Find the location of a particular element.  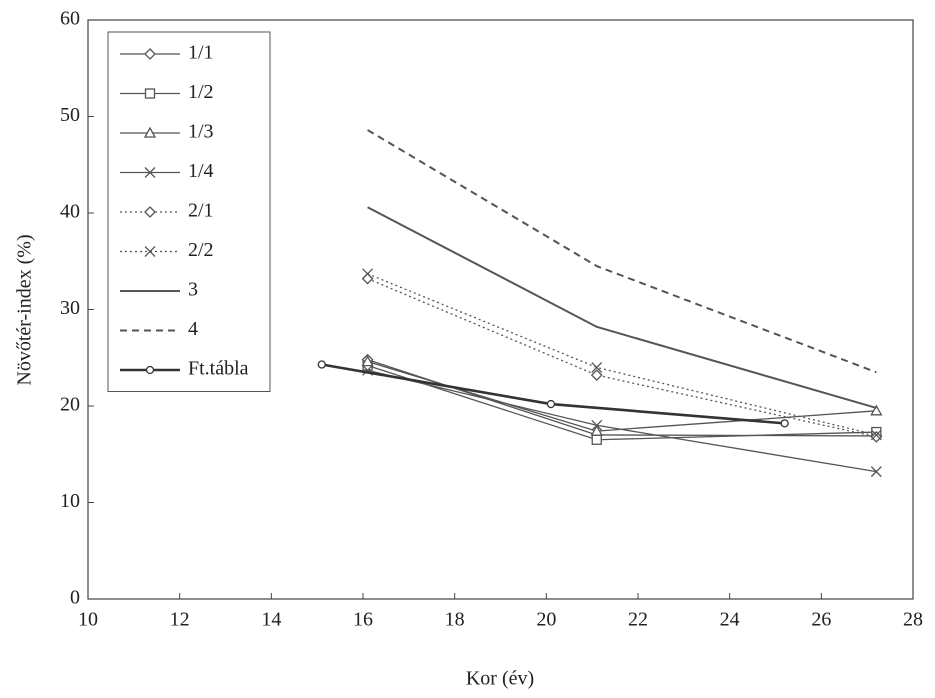

x-tick-label: 24 is located at coordinates (730, 620).